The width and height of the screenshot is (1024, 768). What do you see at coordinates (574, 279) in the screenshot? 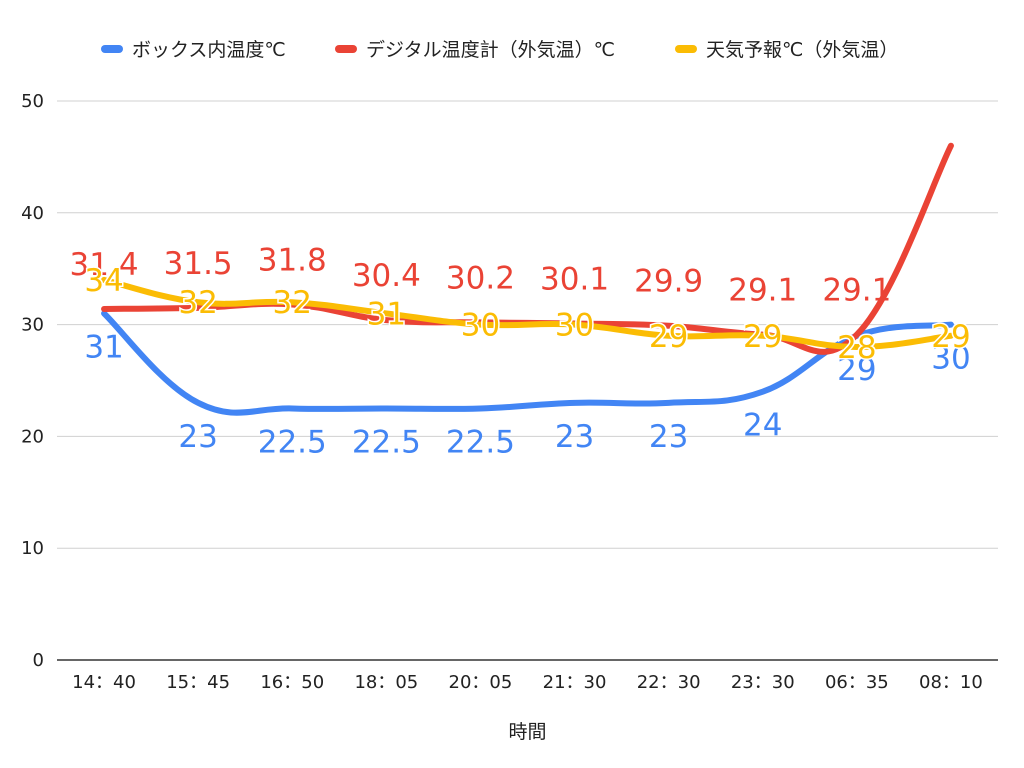
I see `data-label-digital-thermometer: 30.1` at bounding box center [574, 279].